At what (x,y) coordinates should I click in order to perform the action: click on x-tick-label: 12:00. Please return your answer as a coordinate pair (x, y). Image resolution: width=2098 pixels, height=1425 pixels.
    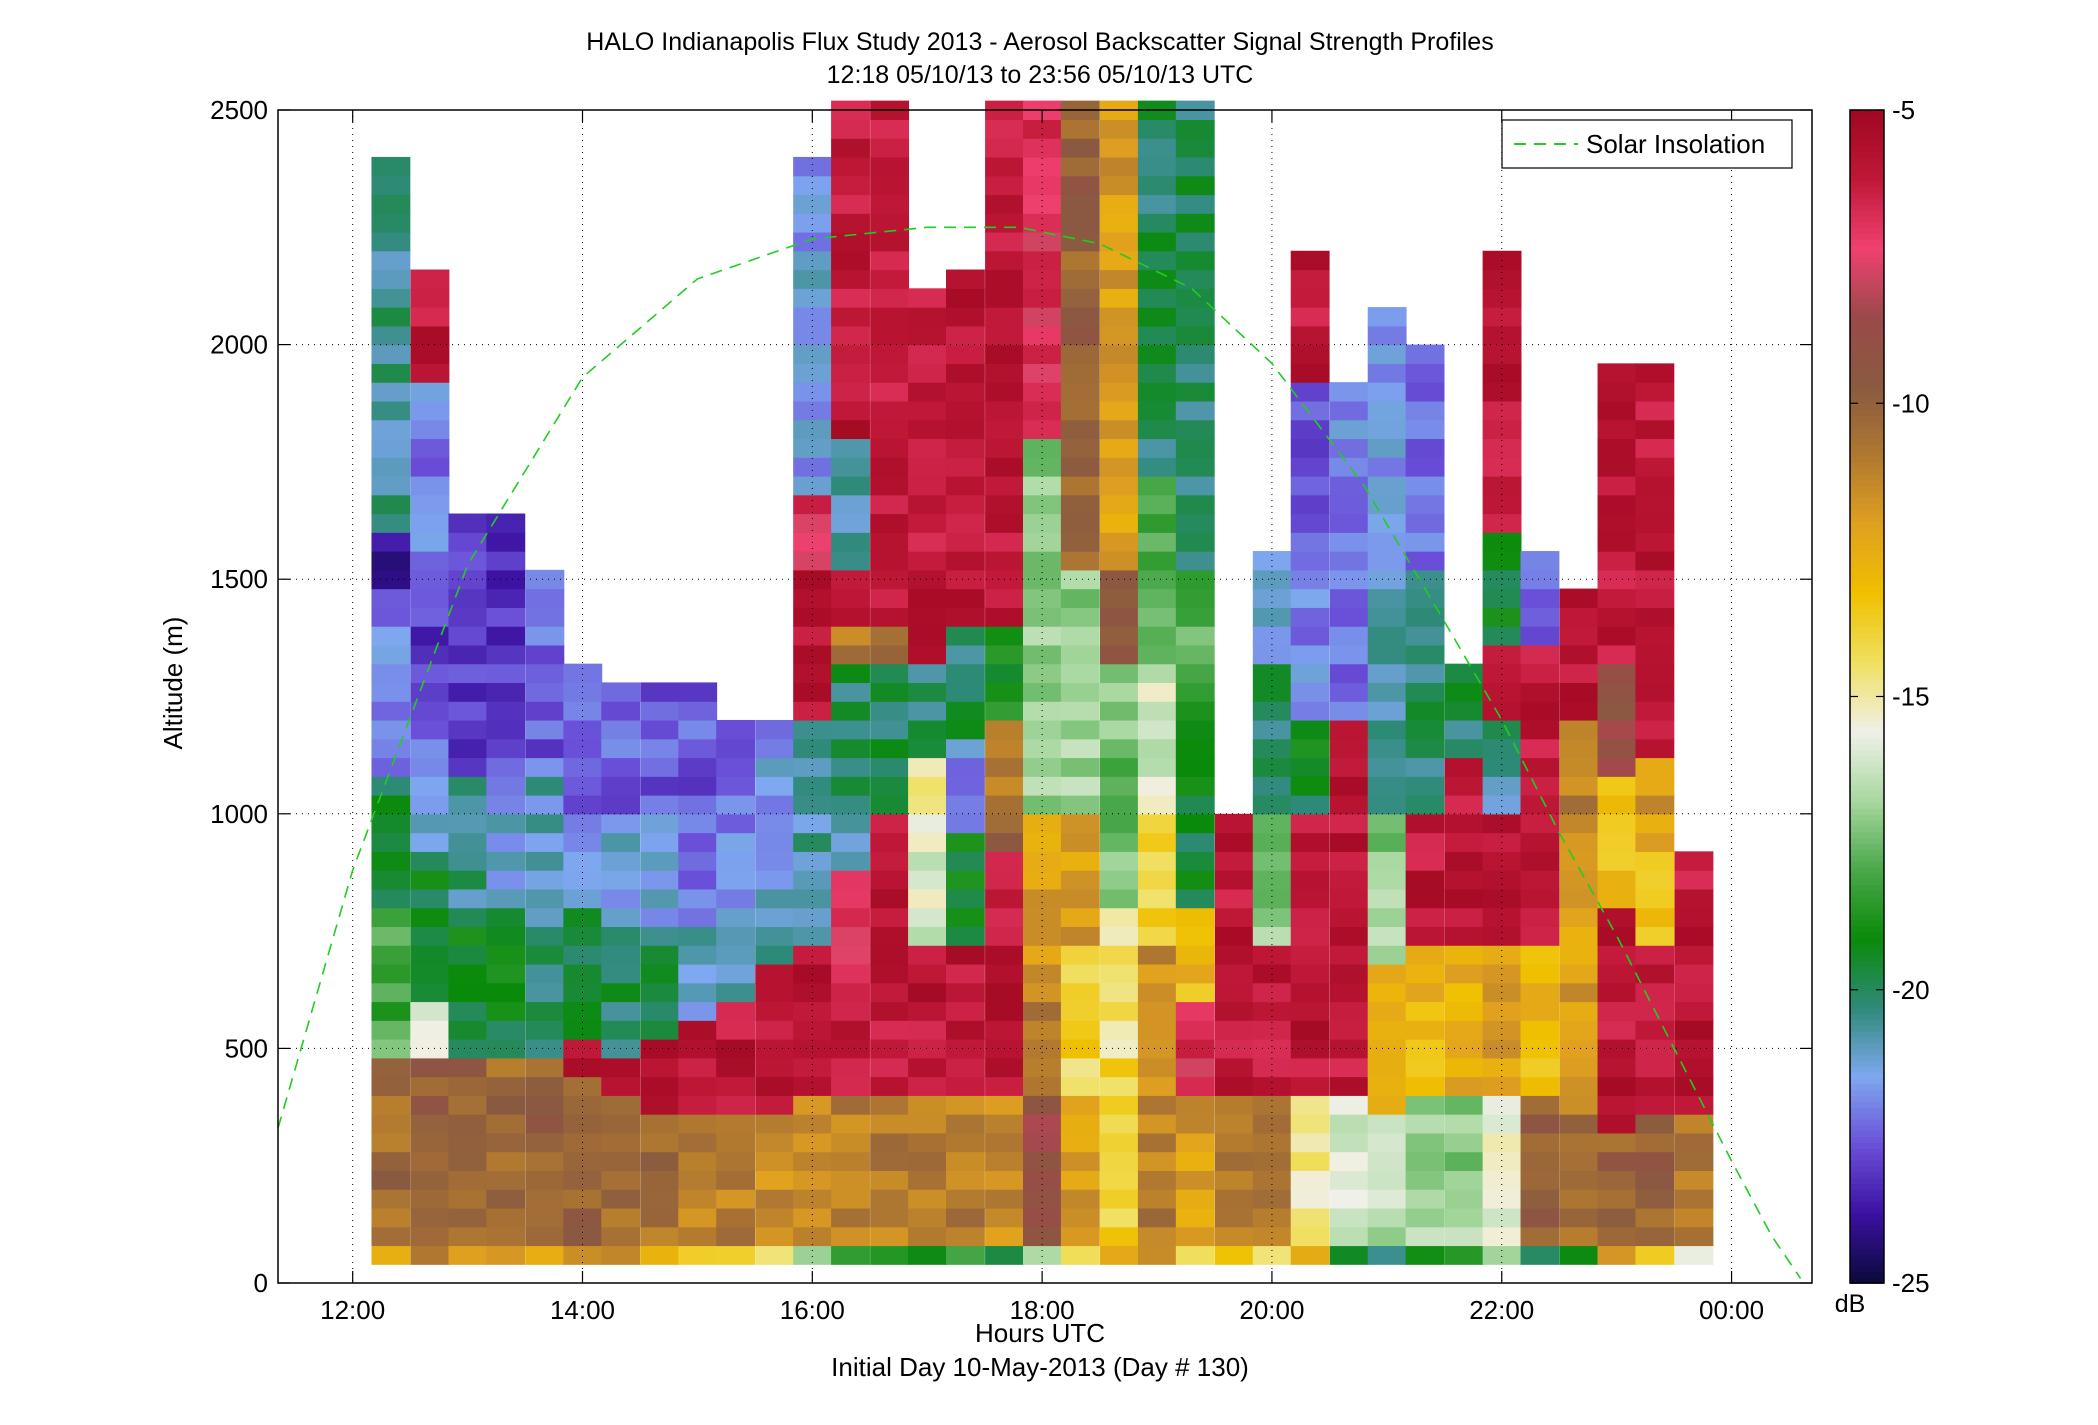
    Looking at the image, I should click on (352, 1310).